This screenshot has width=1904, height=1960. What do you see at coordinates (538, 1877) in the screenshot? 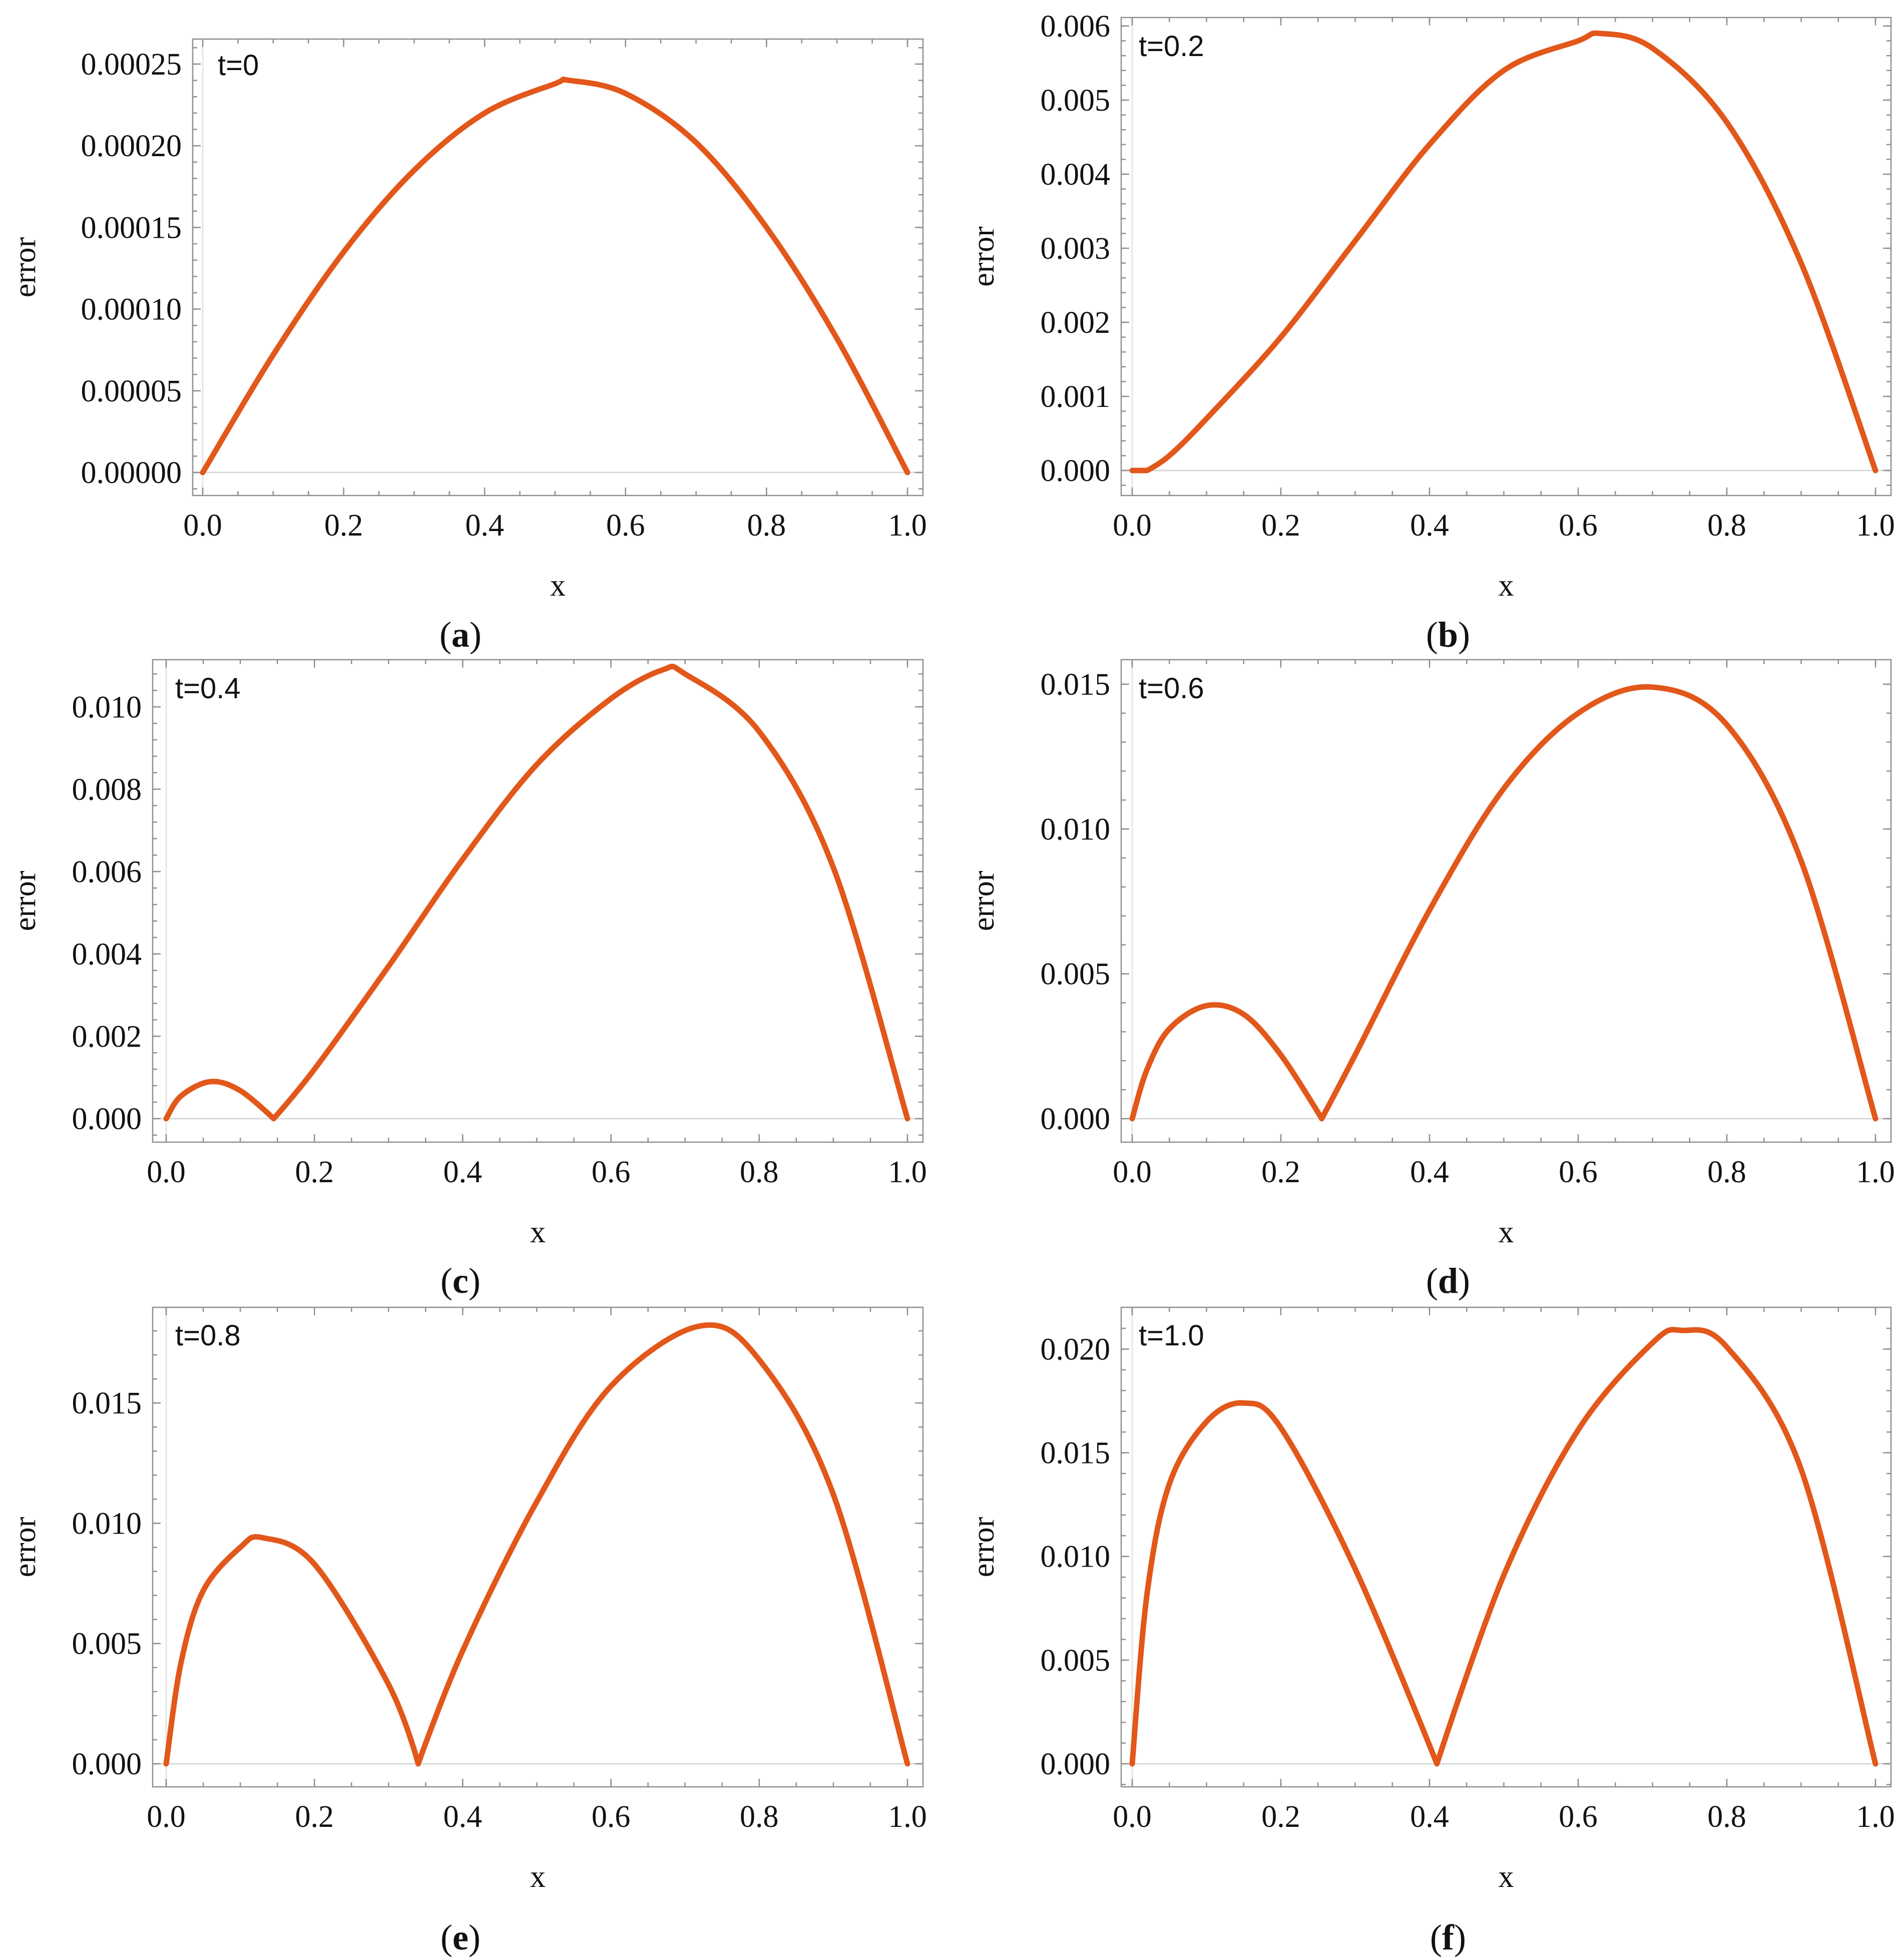
I see `panel-e-x-axis-title: x` at bounding box center [538, 1877].